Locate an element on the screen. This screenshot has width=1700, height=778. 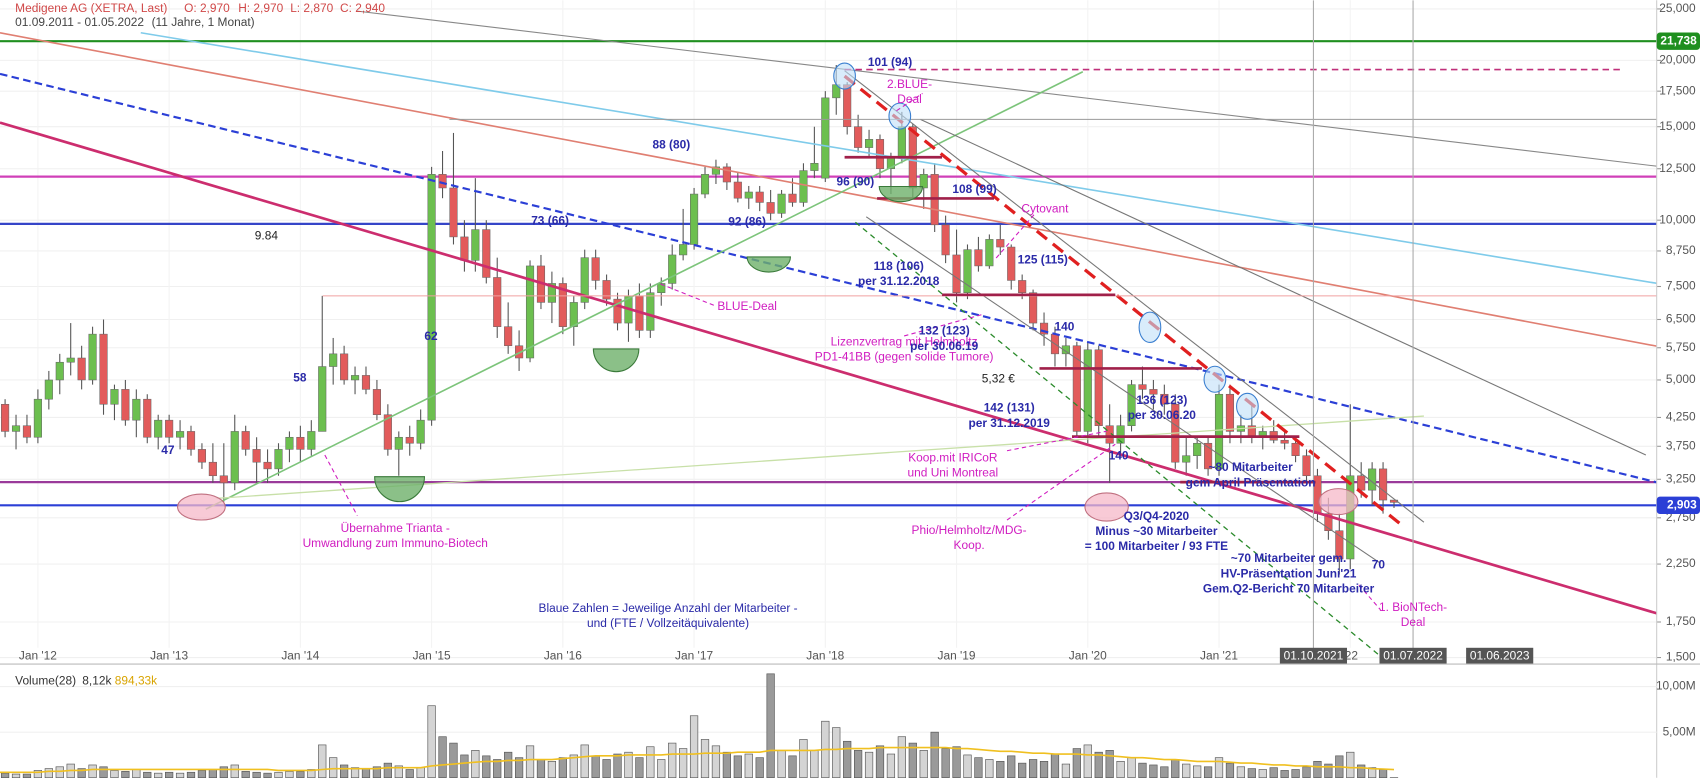
annotation: Phio/Helmholtz/MDG- is located at coordinates (969, 530).